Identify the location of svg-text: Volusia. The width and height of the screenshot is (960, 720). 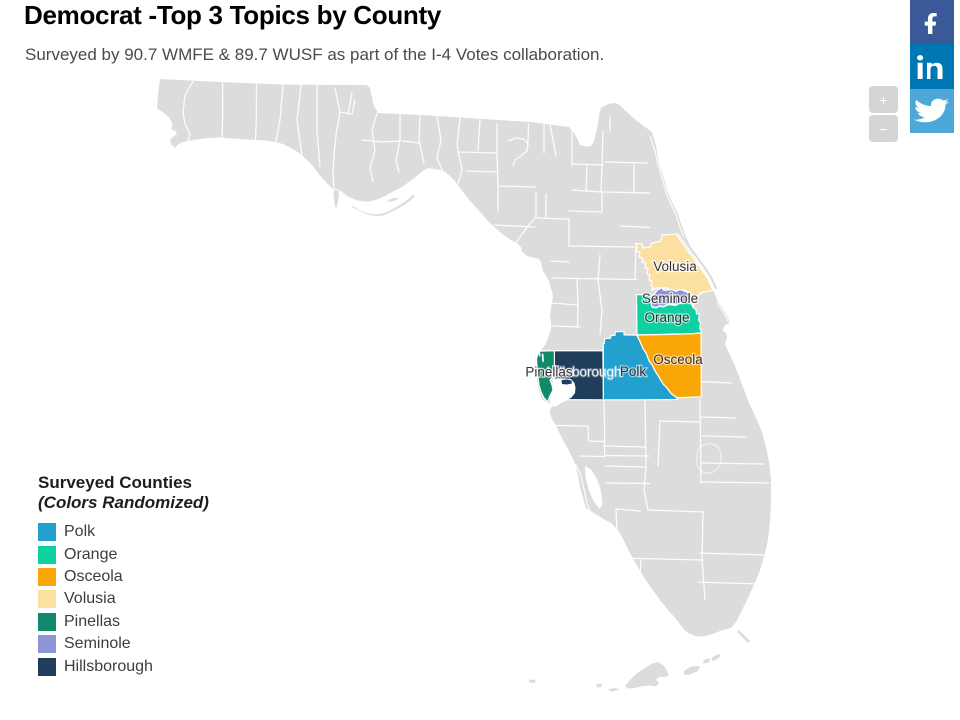
(675, 266).